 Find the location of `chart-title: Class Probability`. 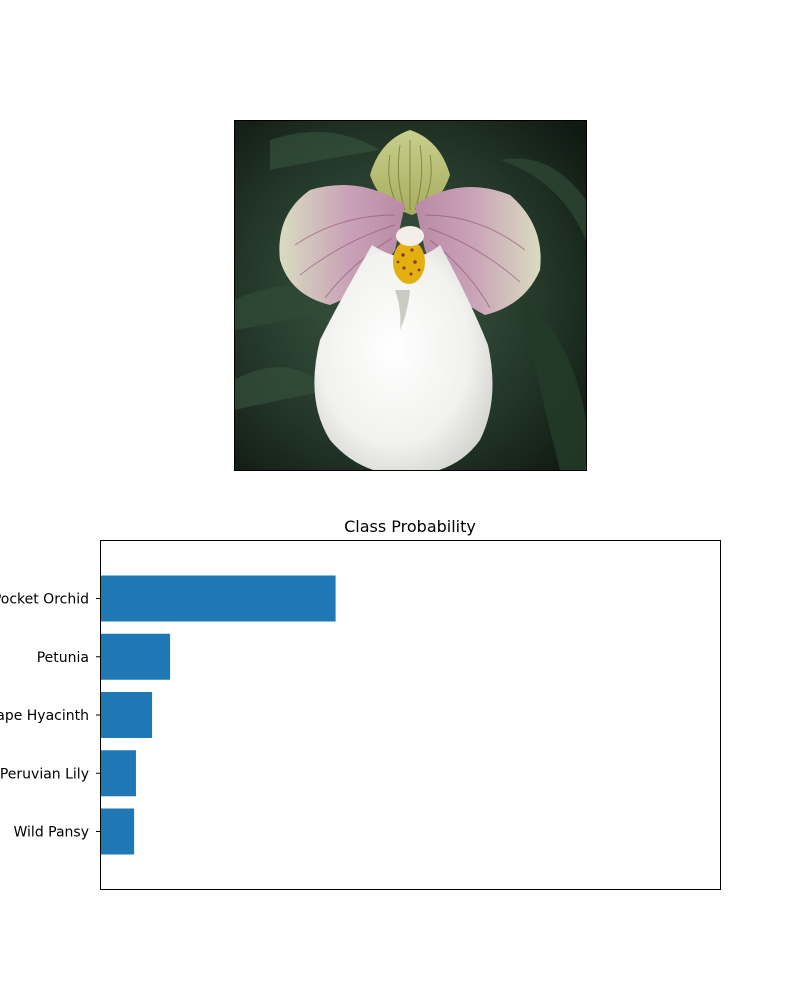

chart-title: Class Probability is located at coordinates (410, 526).